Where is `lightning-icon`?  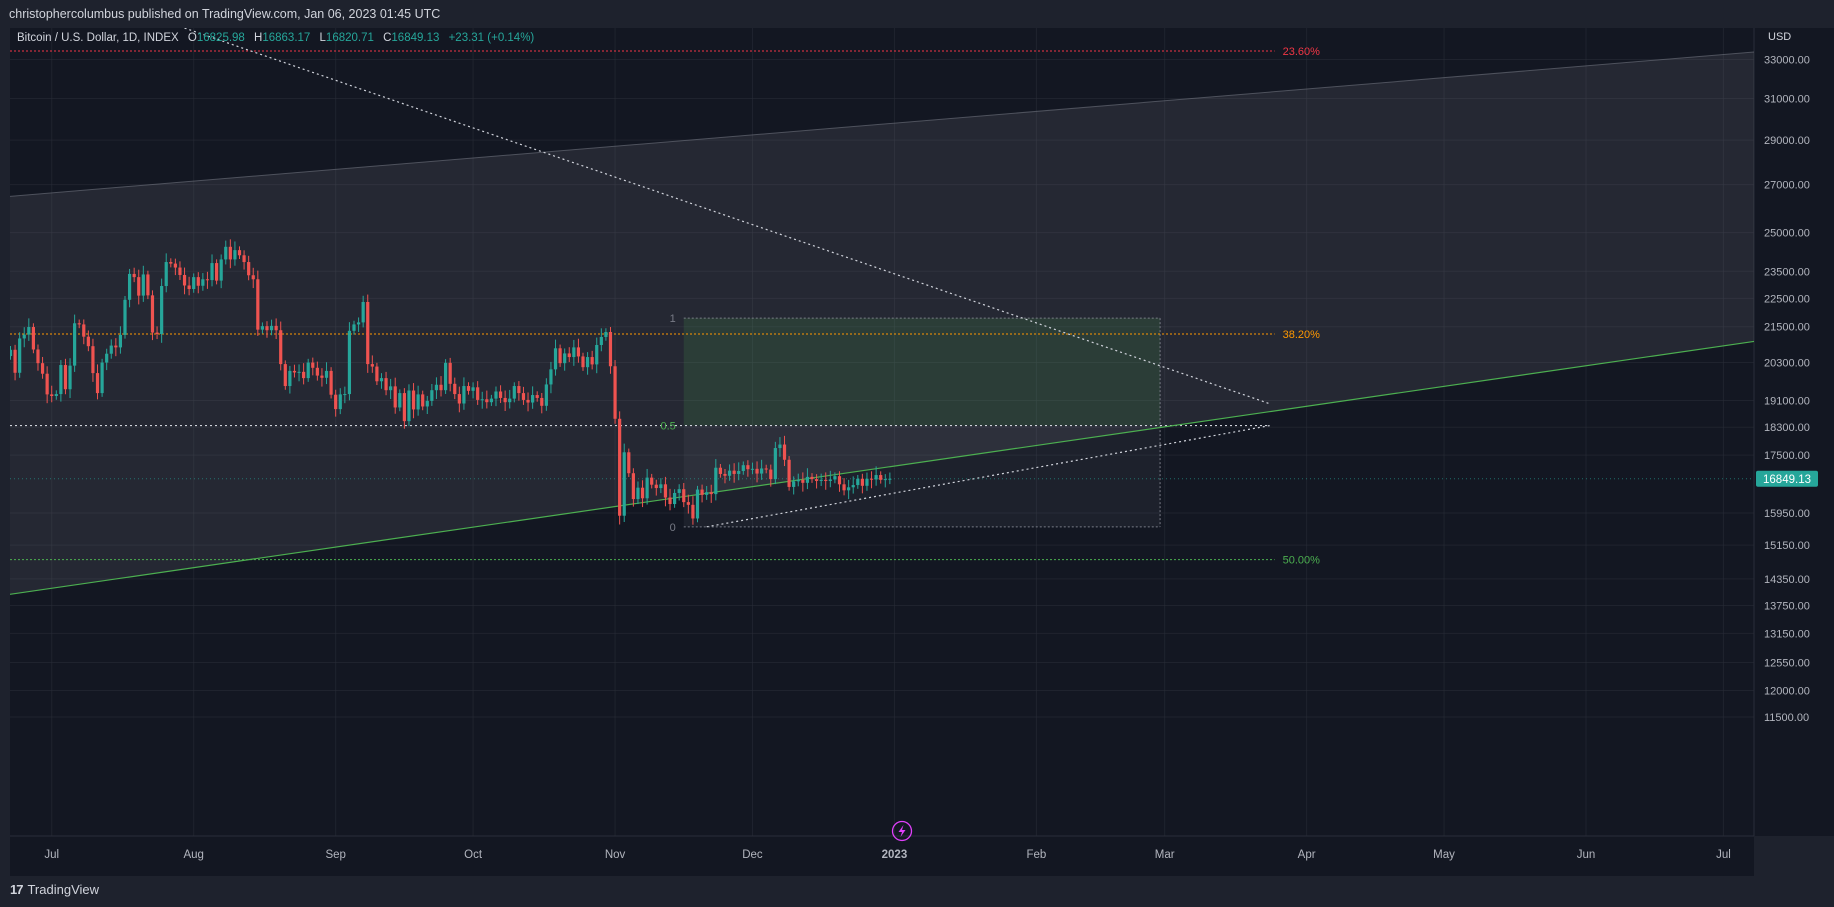 lightning-icon is located at coordinates (902, 831).